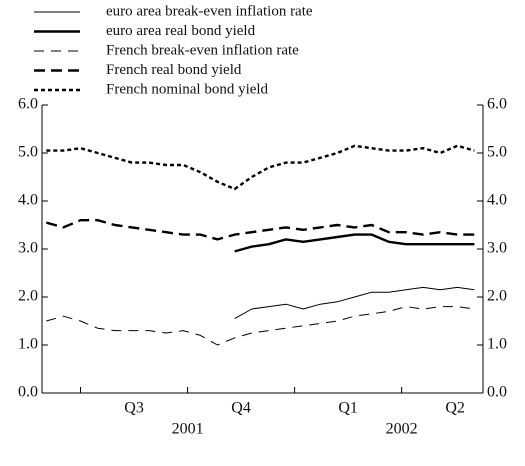 The height and width of the screenshot is (466, 525). I want to click on year-label: 2002, so click(402, 429).